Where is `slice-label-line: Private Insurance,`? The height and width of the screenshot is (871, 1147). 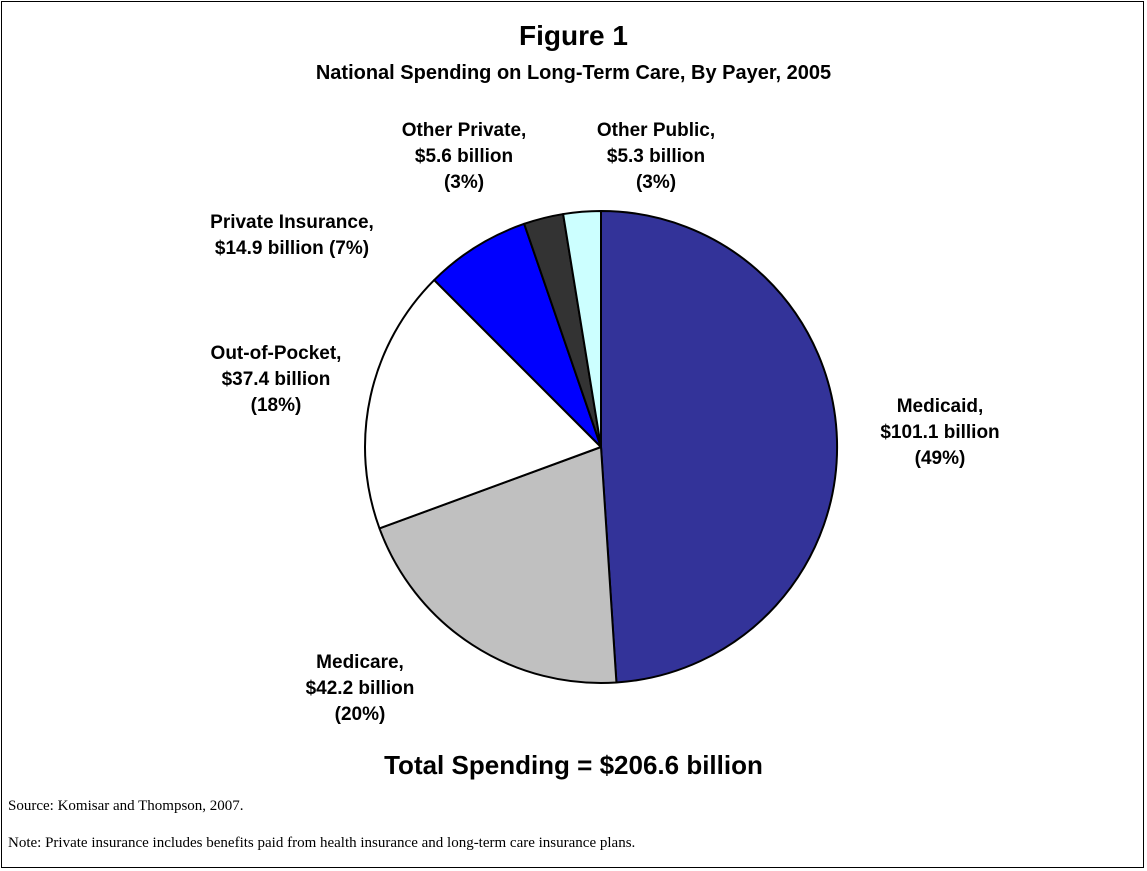
slice-label-line: Private Insurance, is located at coordinates (292, 222).